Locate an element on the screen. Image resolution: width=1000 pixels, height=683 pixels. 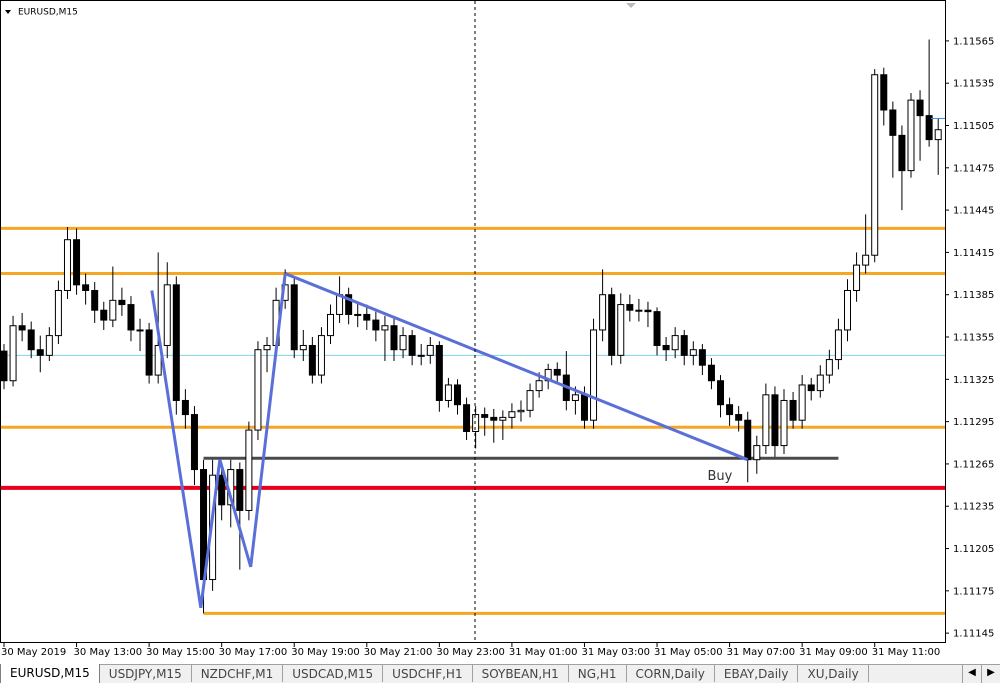
y-tick-label: 1.11295 is located at coordinates (973, 422).